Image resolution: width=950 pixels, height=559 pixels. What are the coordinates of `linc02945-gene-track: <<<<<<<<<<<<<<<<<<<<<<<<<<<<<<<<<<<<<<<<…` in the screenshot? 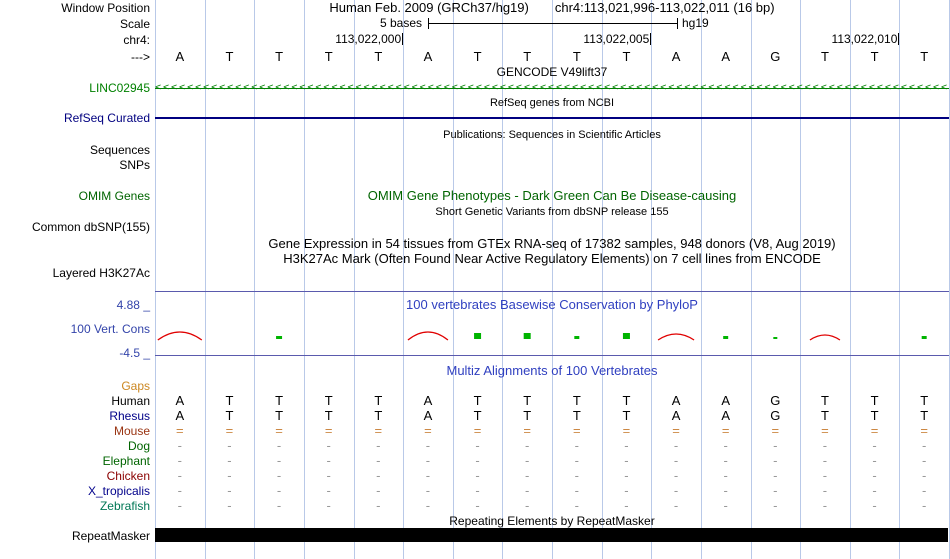 It's located at (552, 88).